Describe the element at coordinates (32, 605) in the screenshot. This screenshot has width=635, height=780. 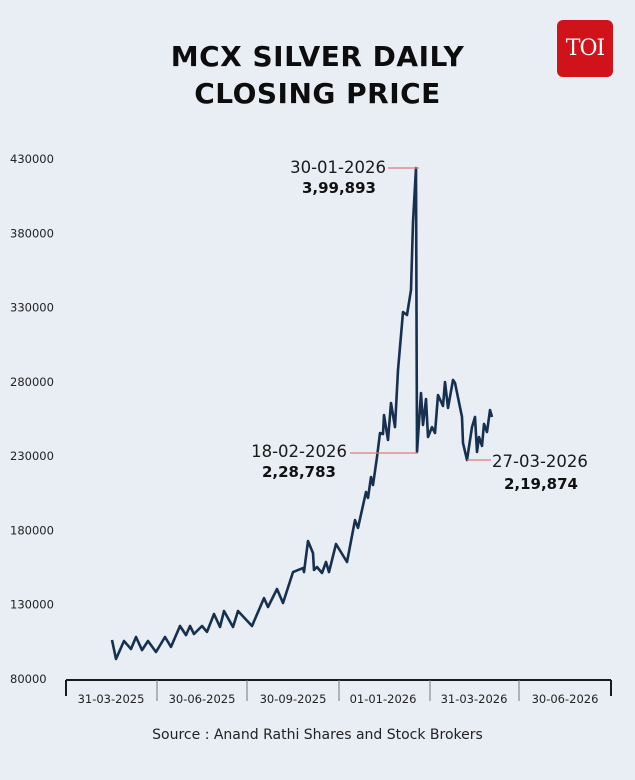
I see `y-tick-label: 130000` at that location.